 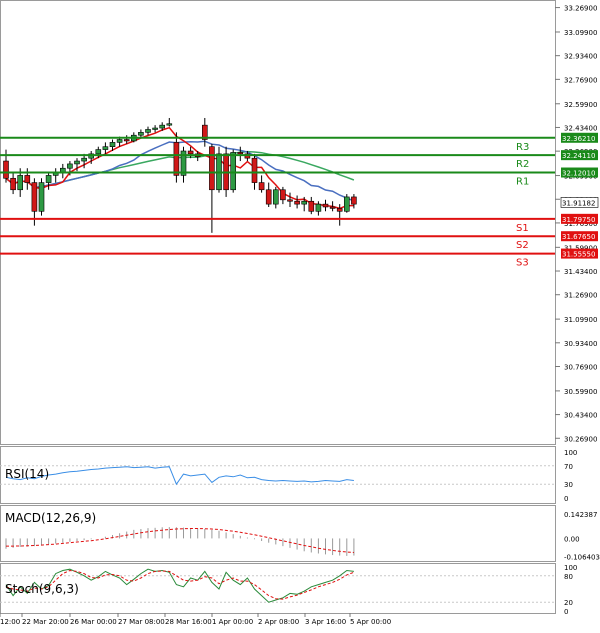 I want to click on x-tick-label: 28 Mar 16:00, so click(x=188, y=622).